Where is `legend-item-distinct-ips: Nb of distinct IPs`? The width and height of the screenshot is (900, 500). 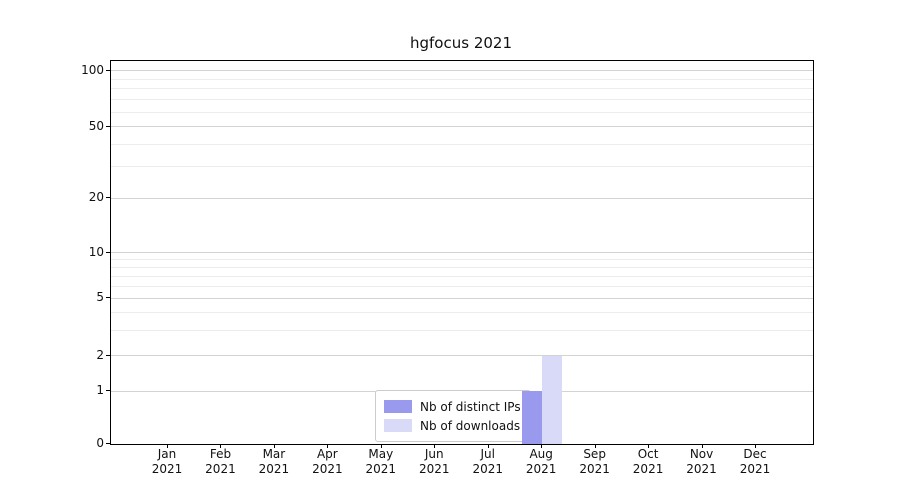 legend-item-distinct-ips: Nb of distinct IPs is located at coordinates (453, 406).